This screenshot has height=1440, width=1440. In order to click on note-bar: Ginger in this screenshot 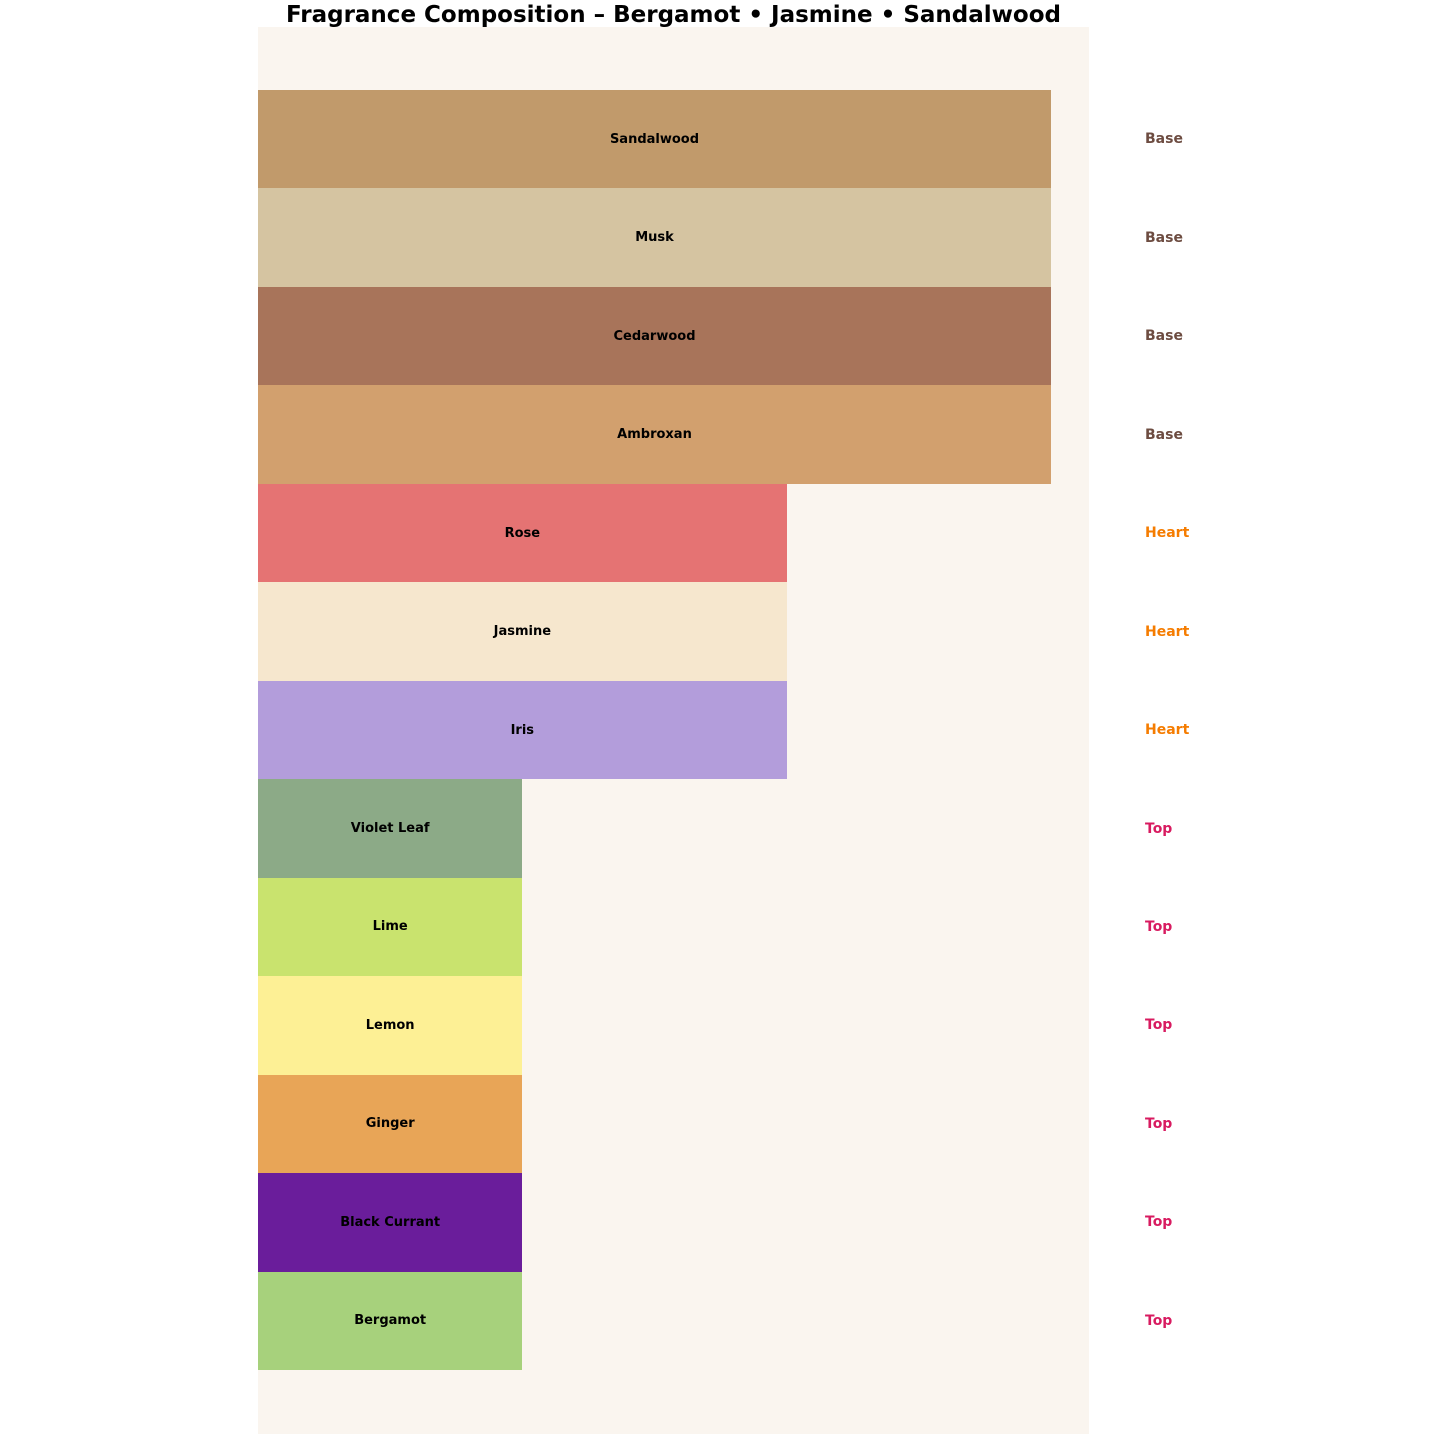, I will do `click(390, 1124)`.